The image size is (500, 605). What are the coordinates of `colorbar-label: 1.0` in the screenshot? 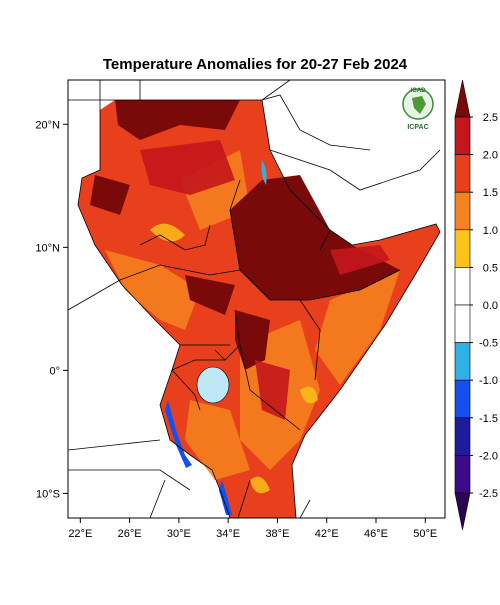 It's located at (490, 231).